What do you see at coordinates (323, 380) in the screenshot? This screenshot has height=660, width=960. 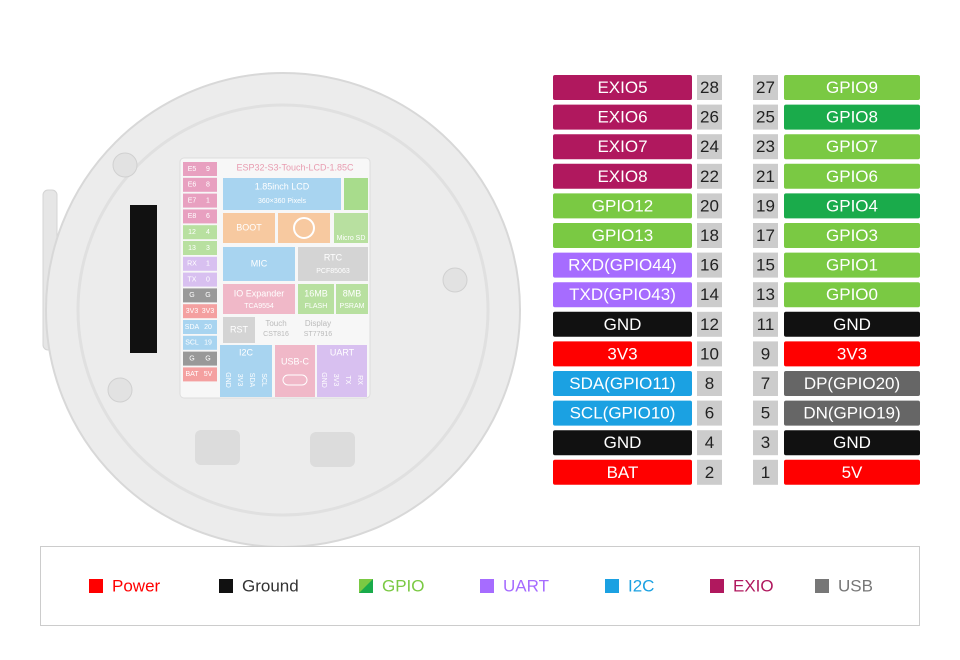 I see `board-label: GND` at bounding box center [323, 380].